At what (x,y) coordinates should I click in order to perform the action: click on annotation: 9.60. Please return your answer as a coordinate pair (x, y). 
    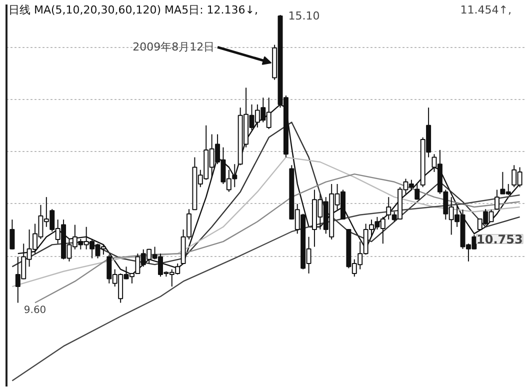
    Looking at the image, I should click on (35, 310).